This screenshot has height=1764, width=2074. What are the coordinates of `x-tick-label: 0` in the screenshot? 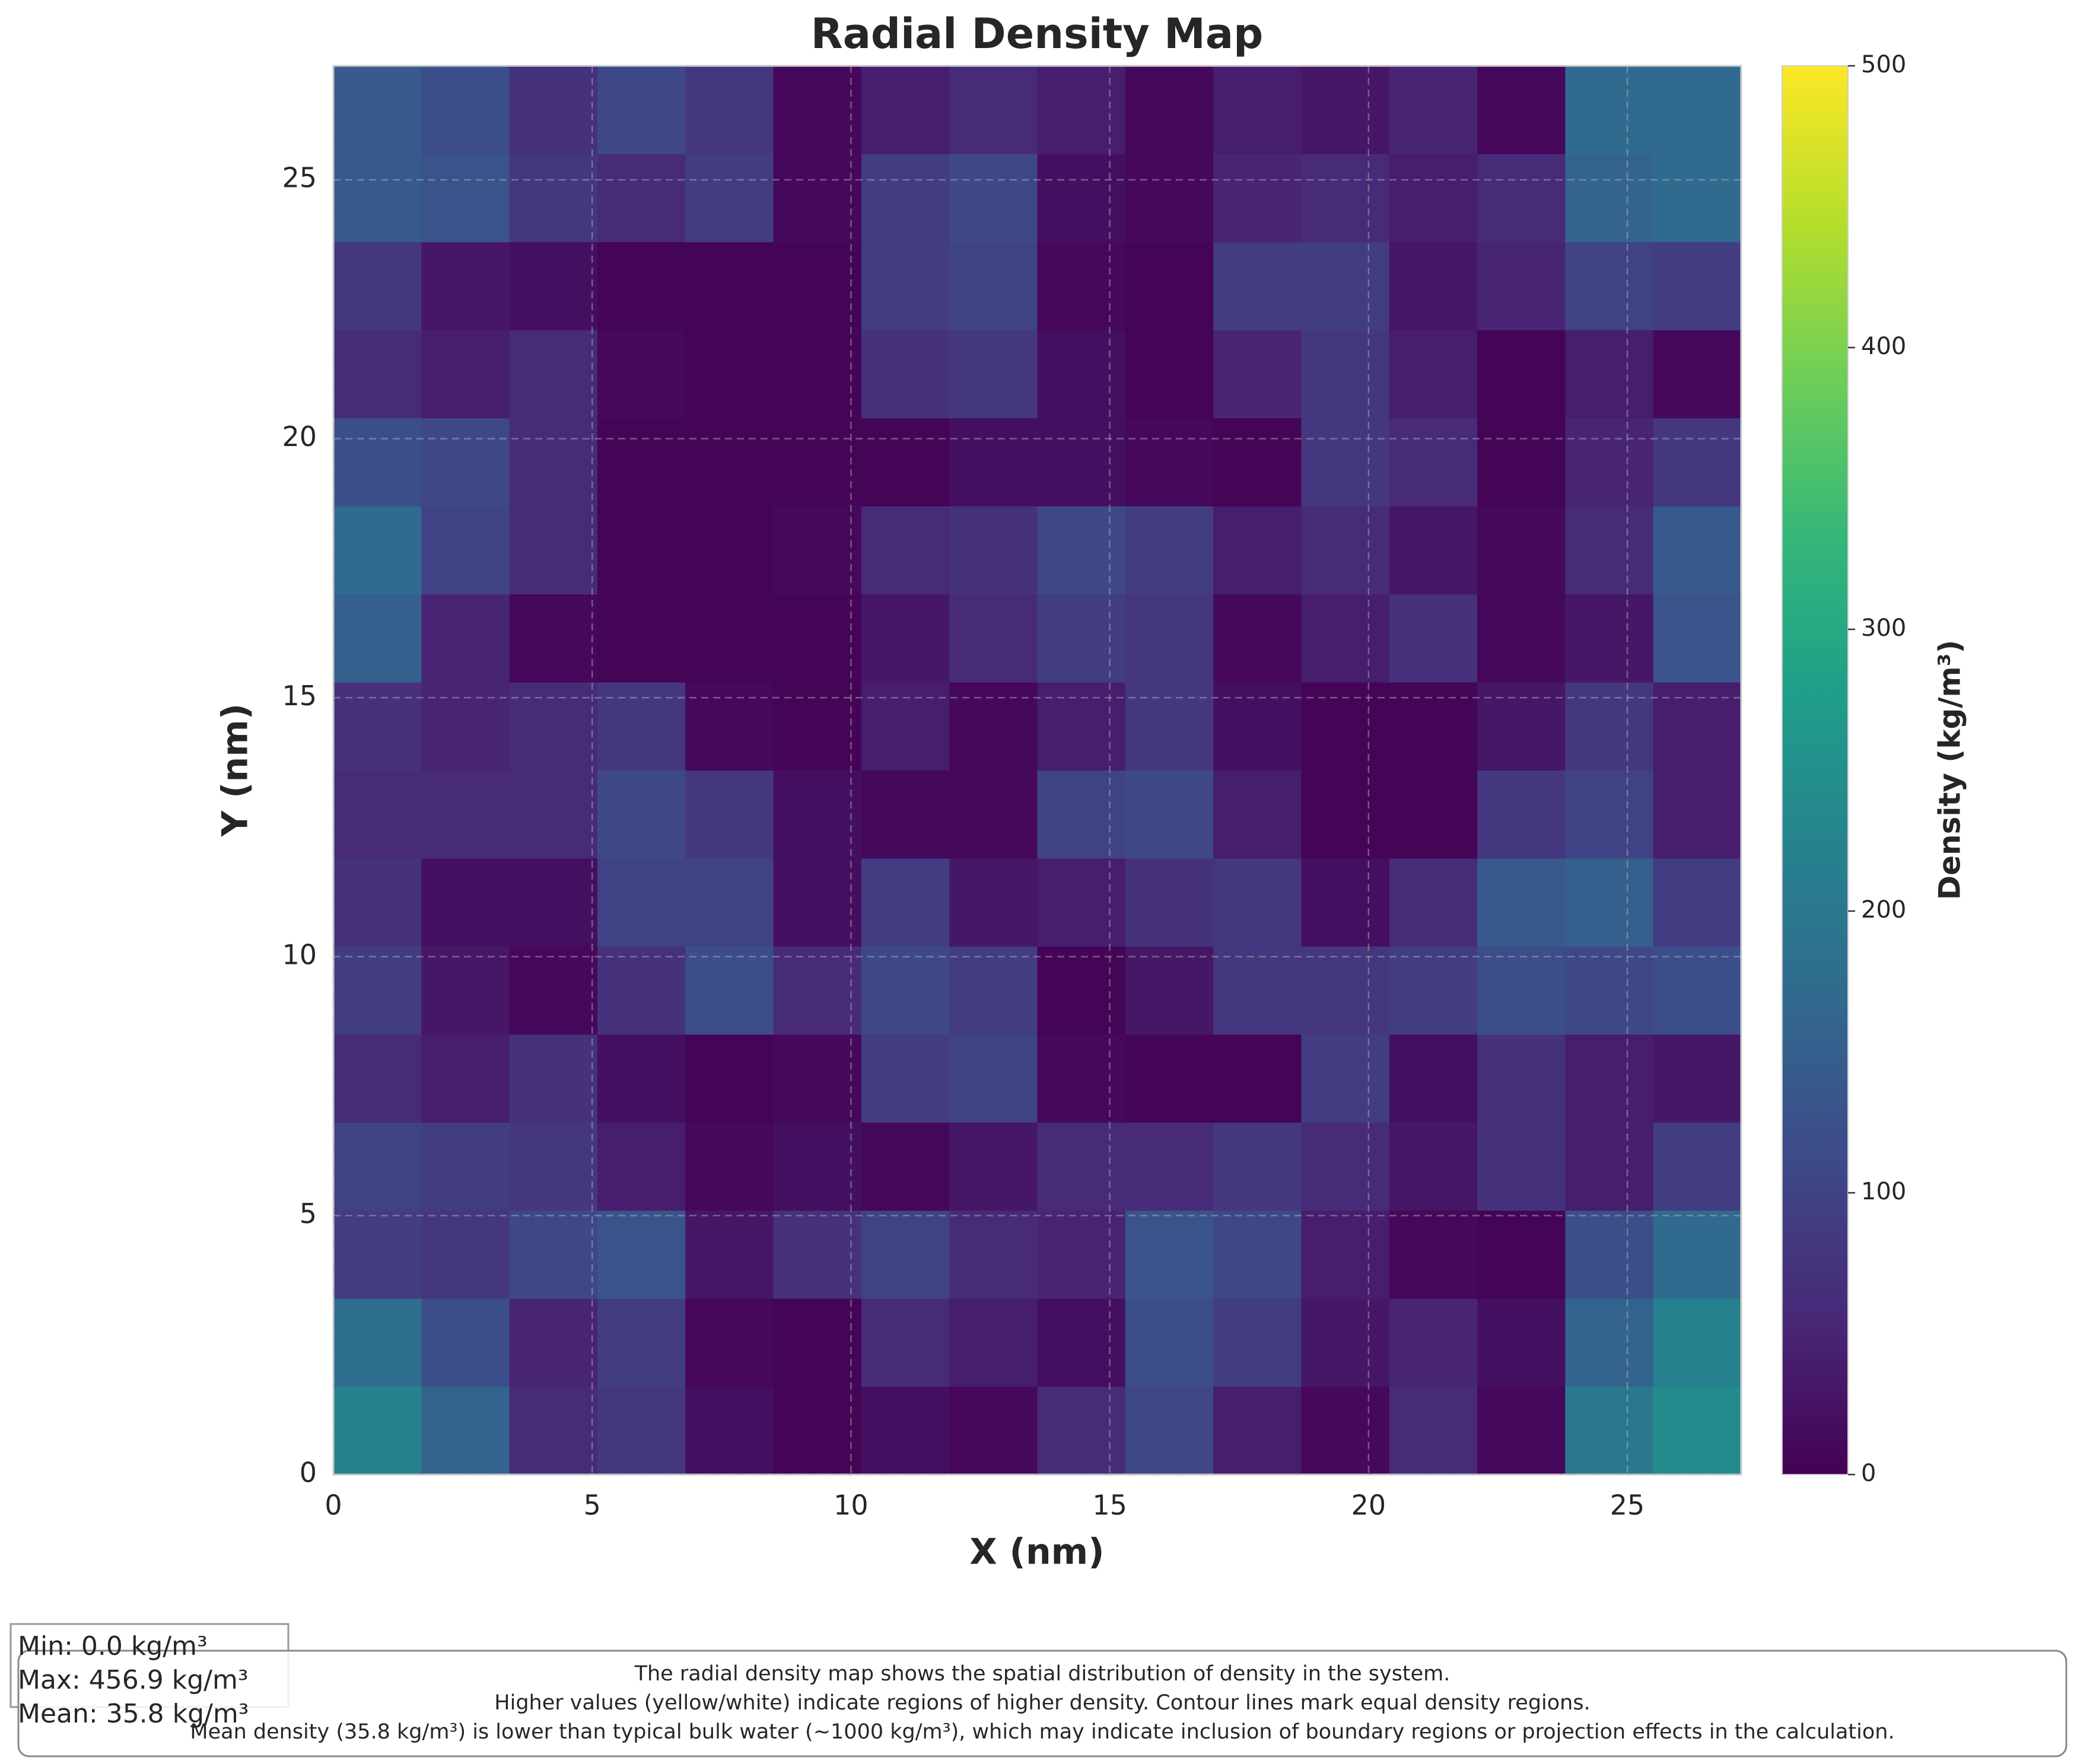 It's located at (333, 1505).